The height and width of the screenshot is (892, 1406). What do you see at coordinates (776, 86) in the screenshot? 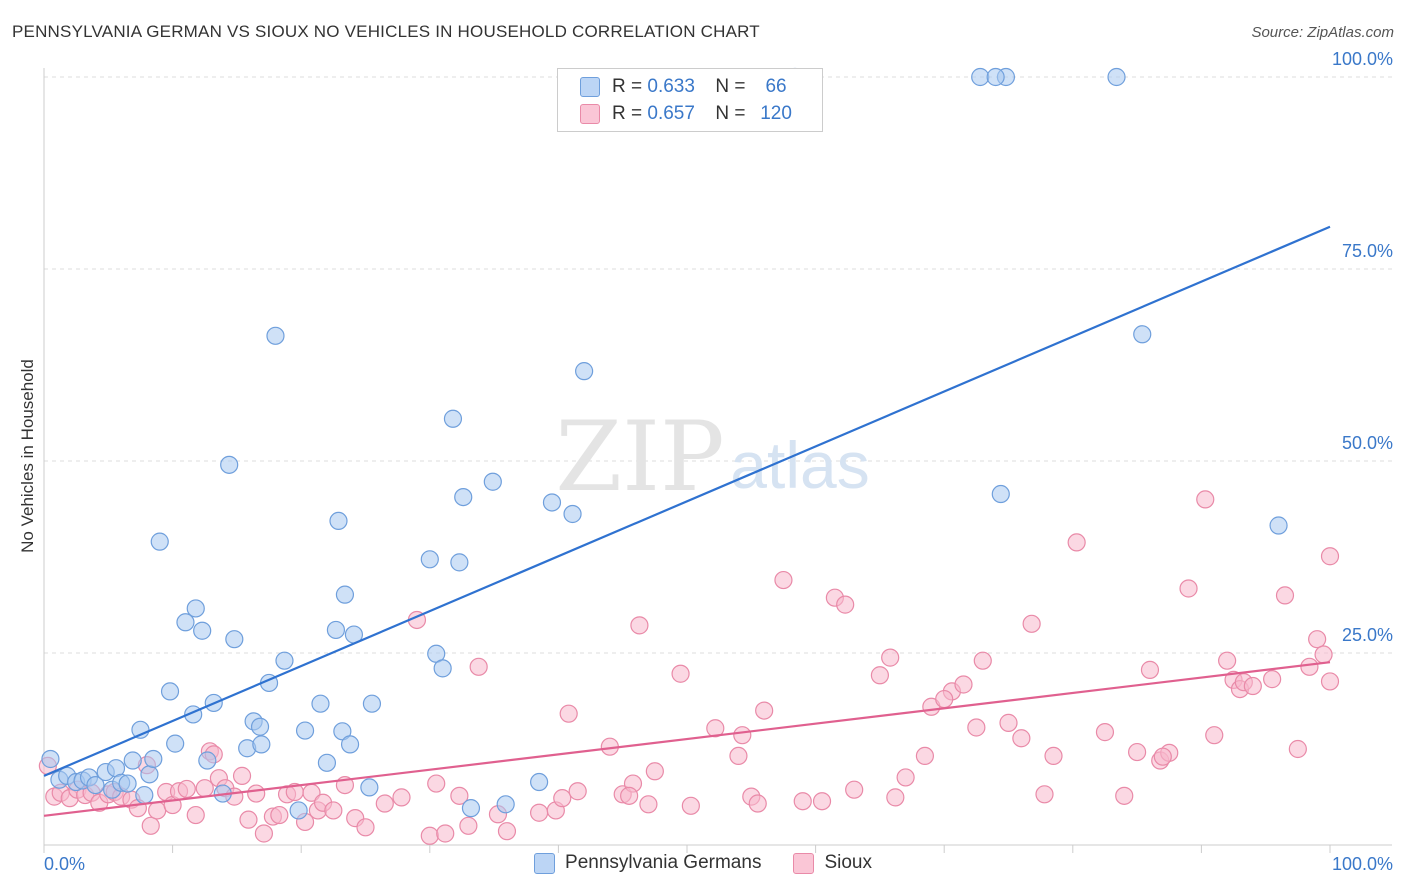
I see `legend-n-value: 66` at bounding box center [776, 86].